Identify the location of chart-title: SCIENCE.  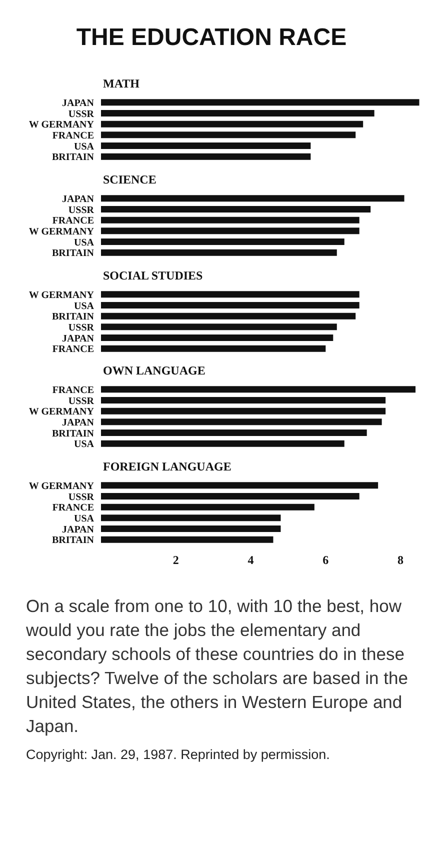
(129, 179).